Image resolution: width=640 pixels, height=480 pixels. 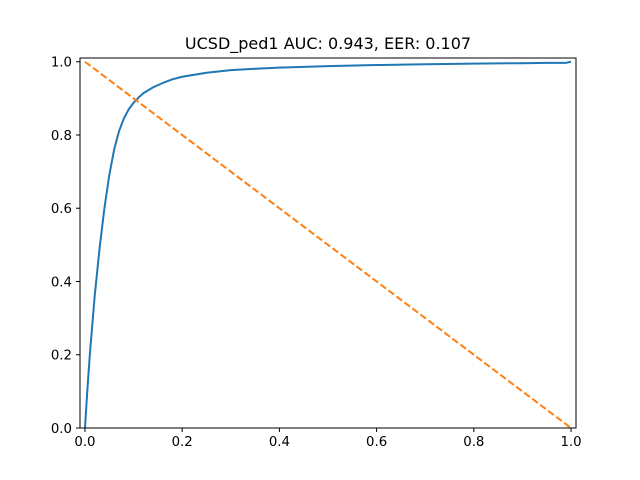 I want to click on x-tick-label: 0.2, so click(x=182, y=442).